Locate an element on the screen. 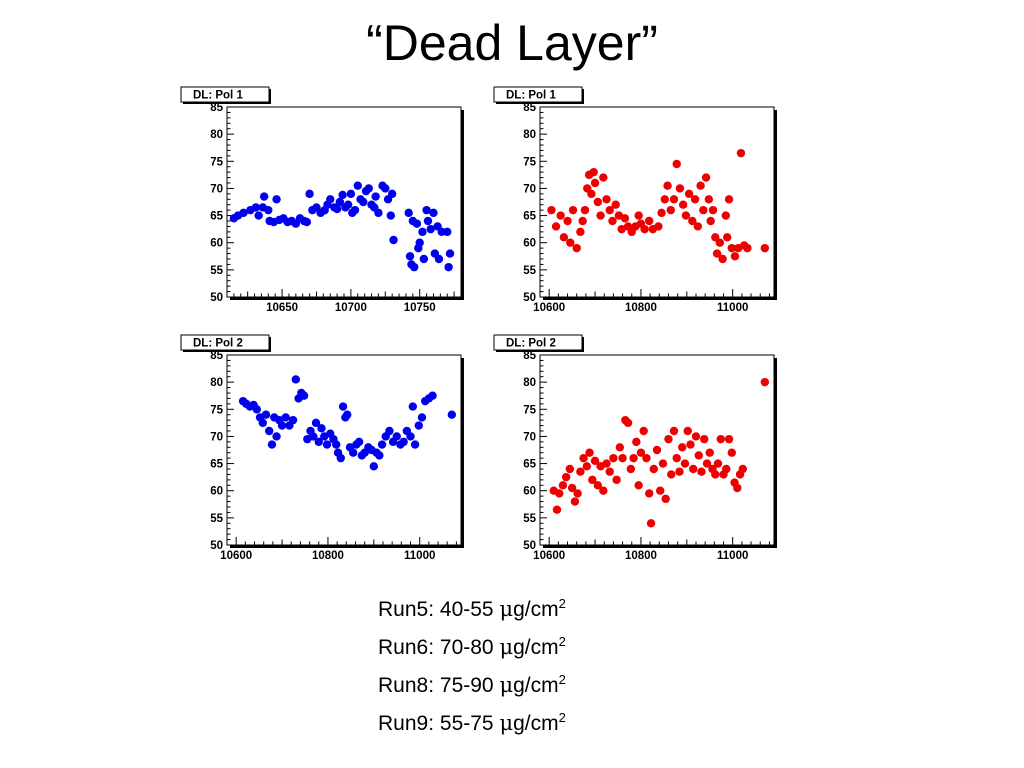 The width and height of the screenshot is (1024, 768). x-tick-label: 10700 is located at coordinates (351, 308).